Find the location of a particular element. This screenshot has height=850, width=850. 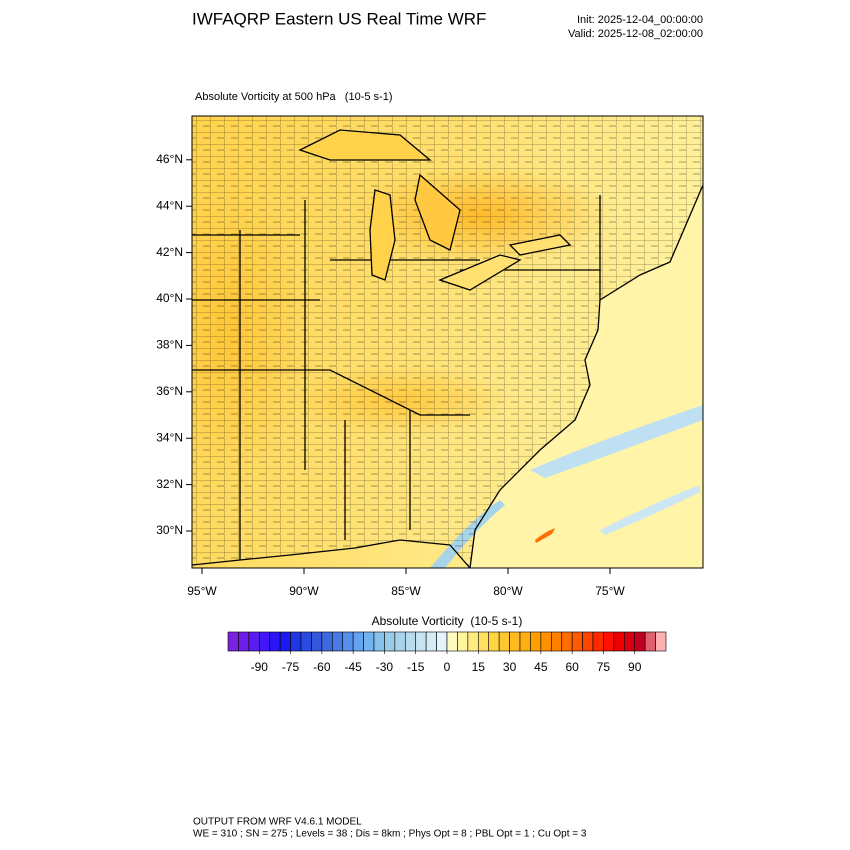

colorbar-tick-label: 90 is located at coordinates (635, 667).